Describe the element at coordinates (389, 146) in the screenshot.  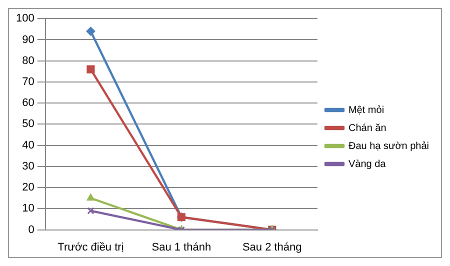
I see `legend-label: Đau hạ sườn phải` at that location.